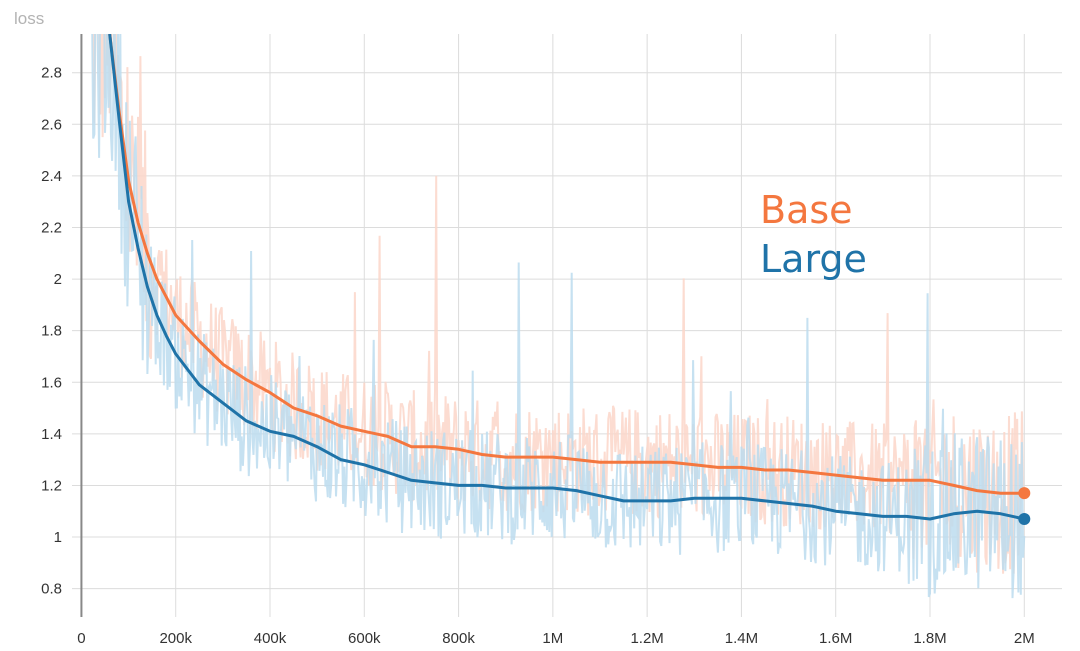 Image resolution: width=1080 pixels, height=651 pixels. Describe the element at coordinates (51, 382) in the screenshot. I see `y-tick-label: 1.6` at that location.